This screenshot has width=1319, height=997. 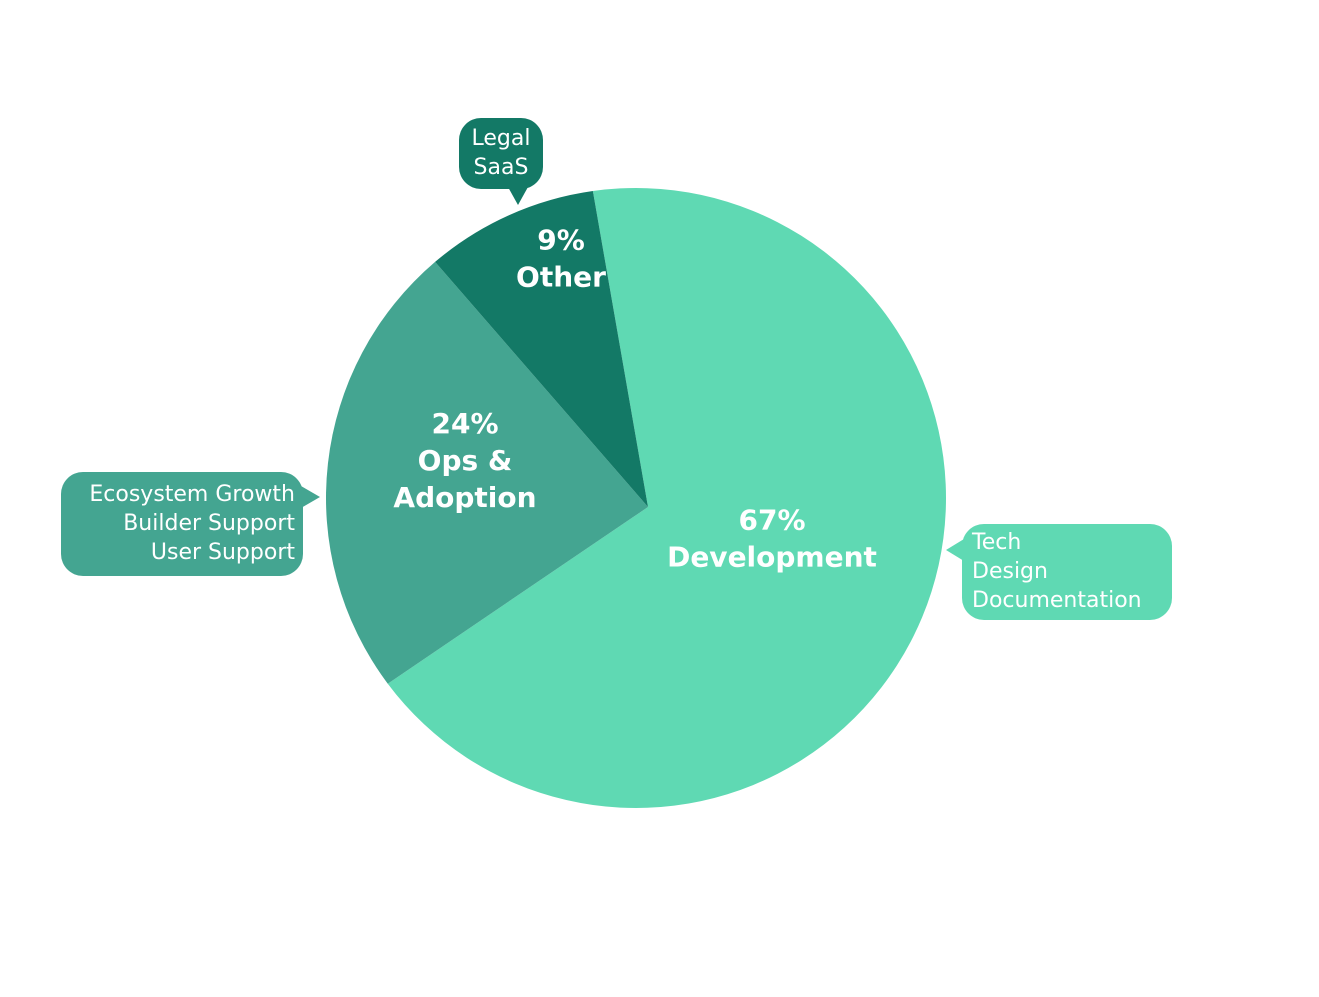 What do you see at coordinates (996, 542) in the screenshot?
I see `callout-item: Tech` at bounding box center [996, 542].